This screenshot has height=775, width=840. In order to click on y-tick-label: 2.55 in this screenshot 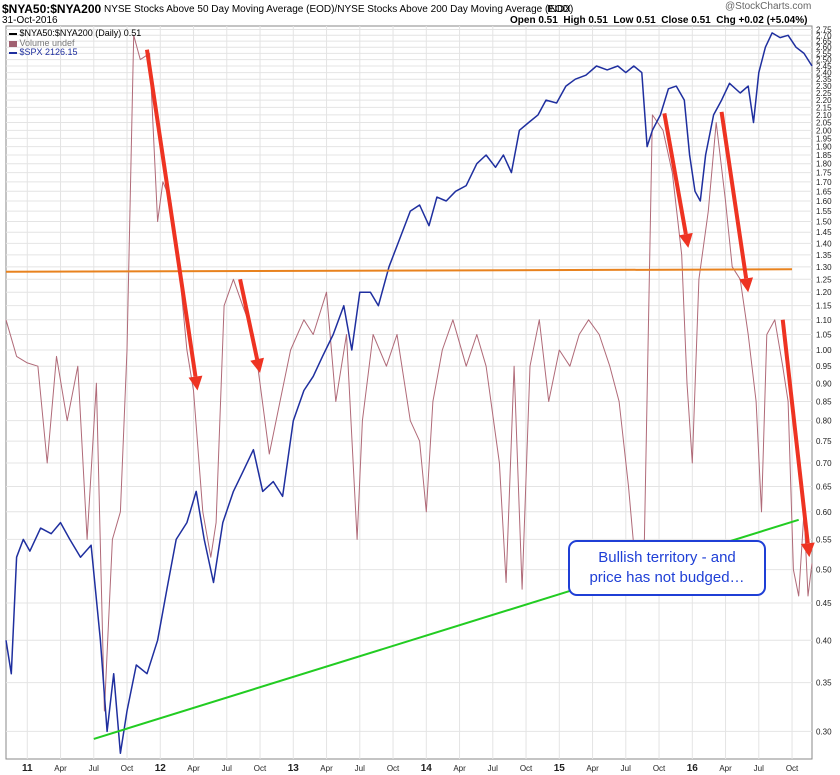, I will do `click(824, 53)`.